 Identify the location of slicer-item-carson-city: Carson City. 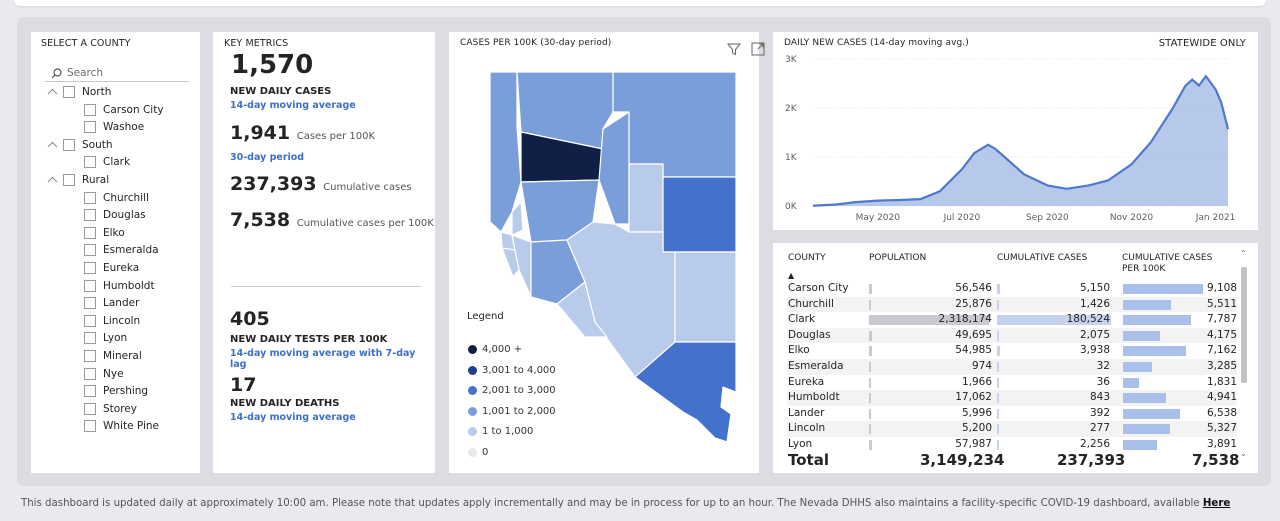
(124, 110).